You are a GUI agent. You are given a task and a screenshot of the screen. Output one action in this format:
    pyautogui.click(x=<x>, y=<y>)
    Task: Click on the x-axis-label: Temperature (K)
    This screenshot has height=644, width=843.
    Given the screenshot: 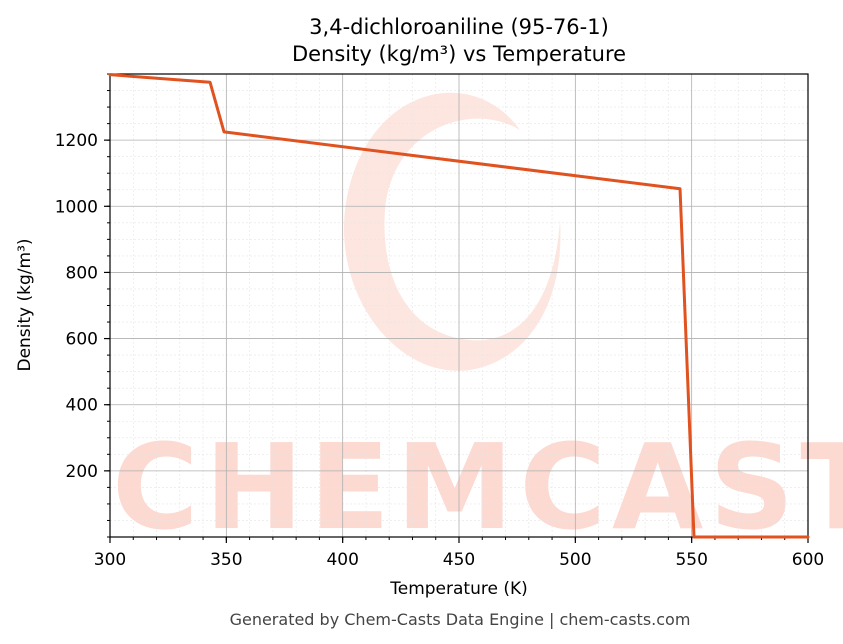 What is the action you would take?
    pyautogui.click(x=458, y=589)
    